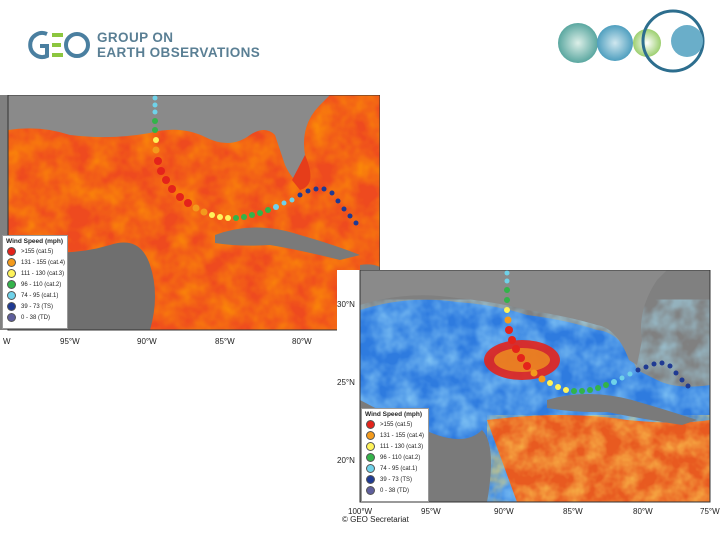  What do you see at coordinates (225, 341) in the screenshot?
I see `map1-x-tick: 85°W` at bounding box center [225, 341].